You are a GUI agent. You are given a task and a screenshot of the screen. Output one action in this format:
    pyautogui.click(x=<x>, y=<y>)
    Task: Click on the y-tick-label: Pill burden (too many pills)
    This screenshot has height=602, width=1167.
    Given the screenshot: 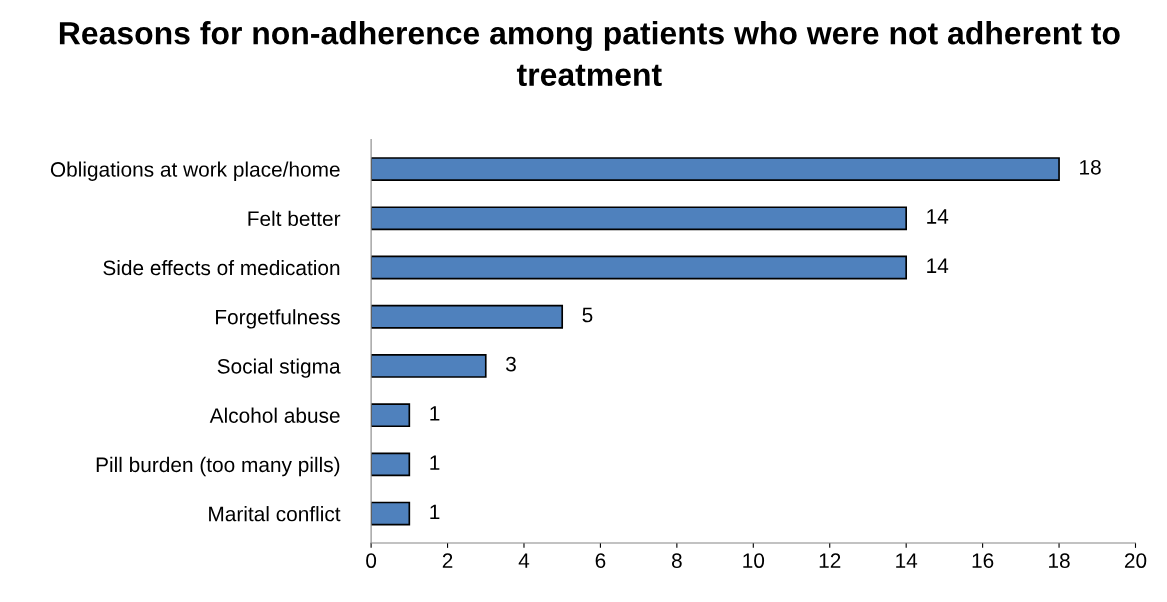 What is the action you would take?
    pyautogui.click(x=218, y=466)
    